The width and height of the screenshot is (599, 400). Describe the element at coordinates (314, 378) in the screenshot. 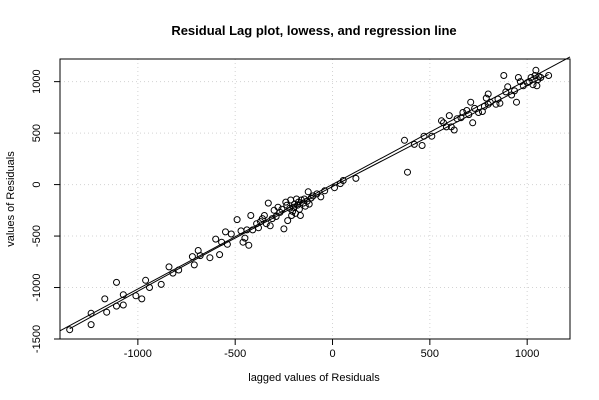

I see `x-axis-label: lagged values of Residuals` at that location.